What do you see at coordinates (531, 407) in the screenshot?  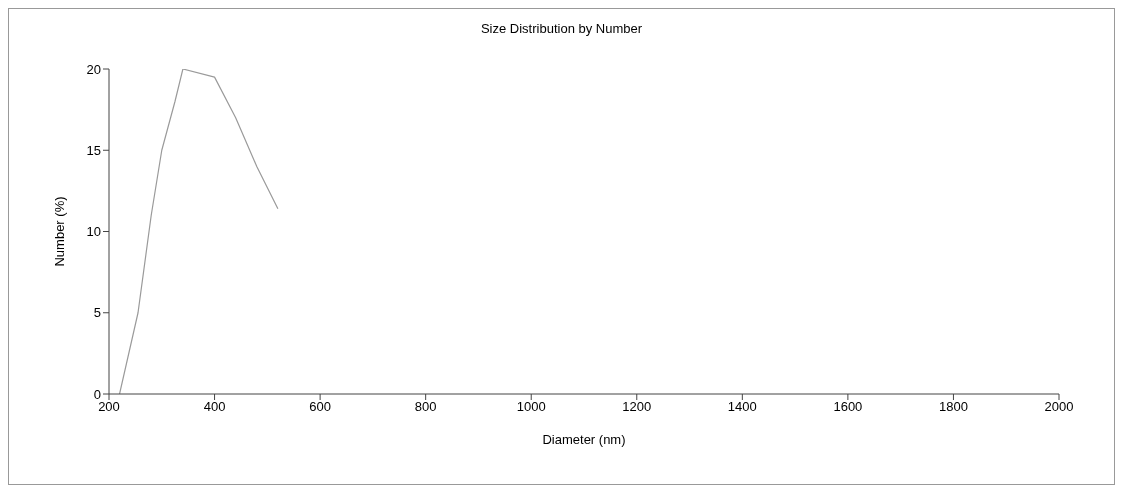 I see `x-tick-label: 1000` at bounding box center [531, 407].